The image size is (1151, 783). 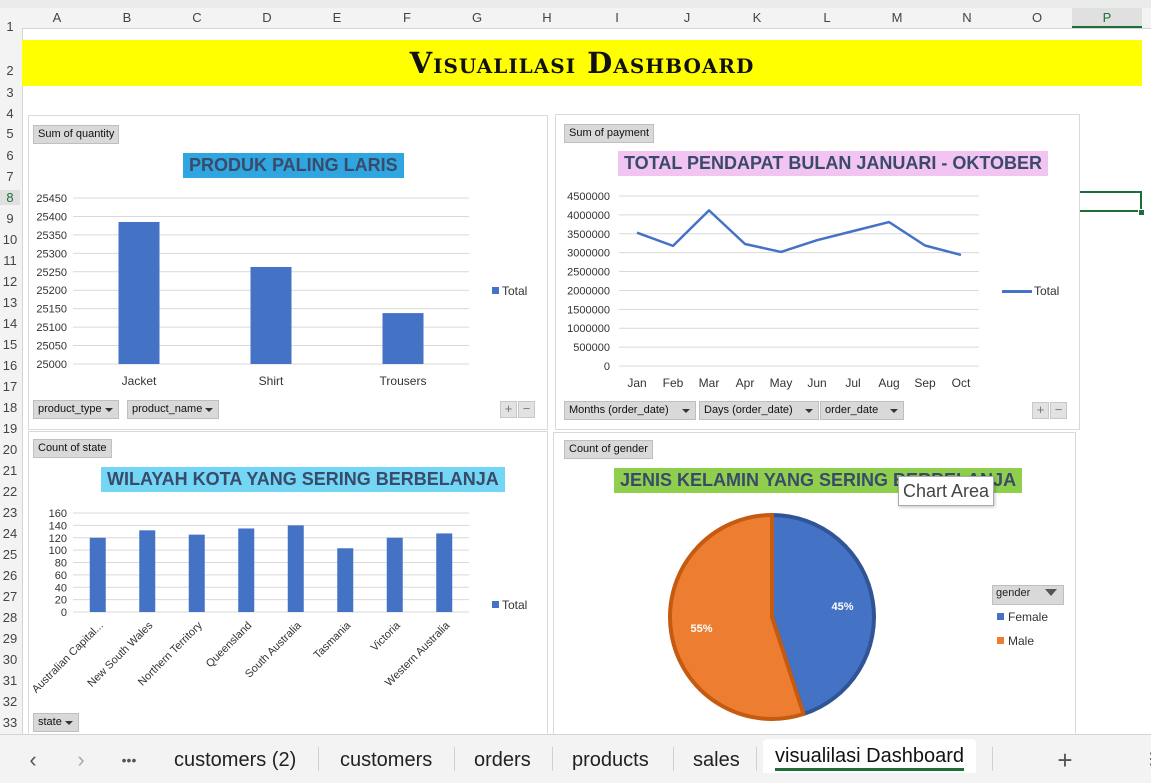 What do you see at coordinates (10, 239) in the screenshot?
I see `row-header-10: 10` at bounding box center [10, 239].